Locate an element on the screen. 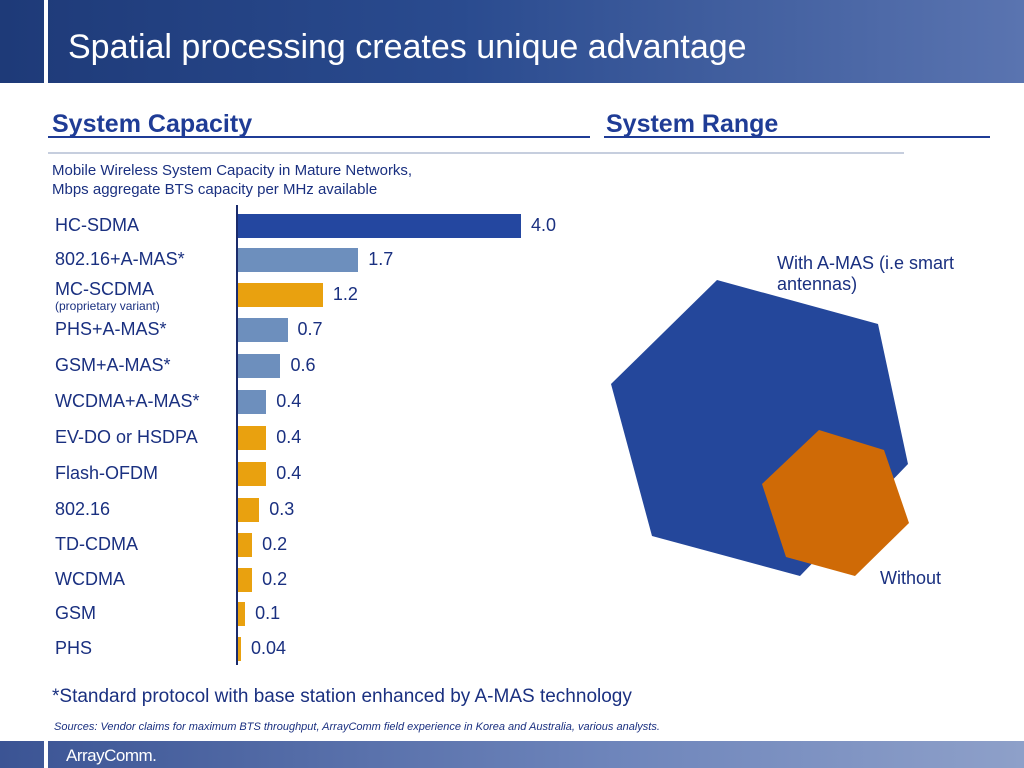 The width and height of the screenshot is (1024, 768). chart-axis is located at coordinates (237, 435).